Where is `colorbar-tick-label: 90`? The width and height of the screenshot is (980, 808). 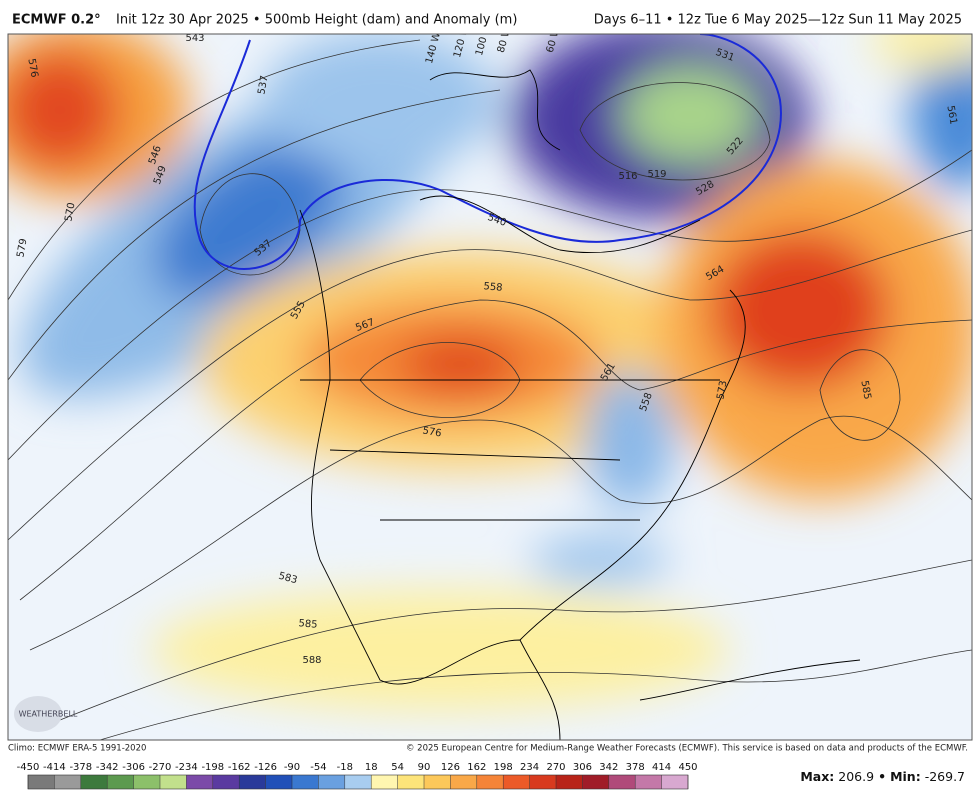 colorbar-tick-label: 90 is located at coordinates (424, 767).